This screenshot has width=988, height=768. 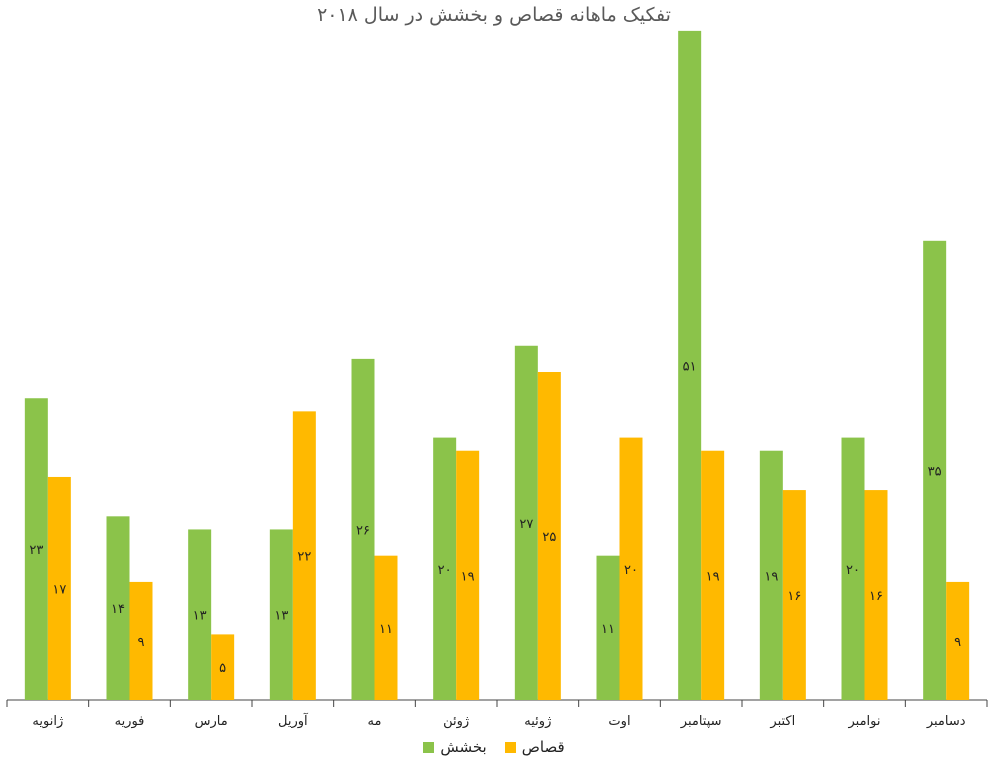 I want to click on data-label-qesas: ۲۲, so click(x=304, y=557).